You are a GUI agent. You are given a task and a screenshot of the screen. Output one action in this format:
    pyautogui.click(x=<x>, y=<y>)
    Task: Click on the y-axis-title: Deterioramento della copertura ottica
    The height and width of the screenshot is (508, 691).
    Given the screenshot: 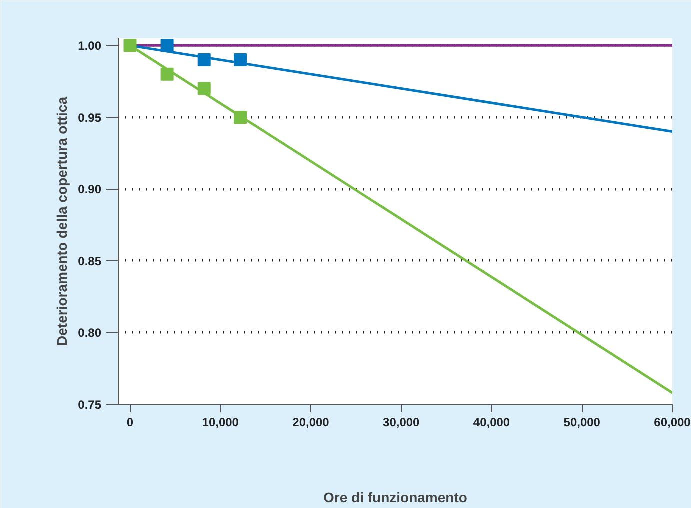 What is the action you would take?
    pyautogui.click(x=62, y=221)
    